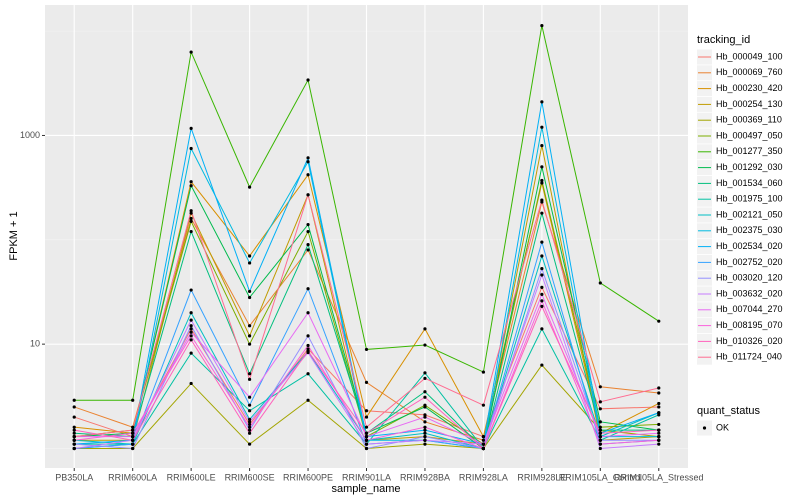 The height and width of the screenshot is (500, 800). Describe the element at coordinates (749, 278) in the screenshot. I see `legend-label: Hb_003020_120` at that location.